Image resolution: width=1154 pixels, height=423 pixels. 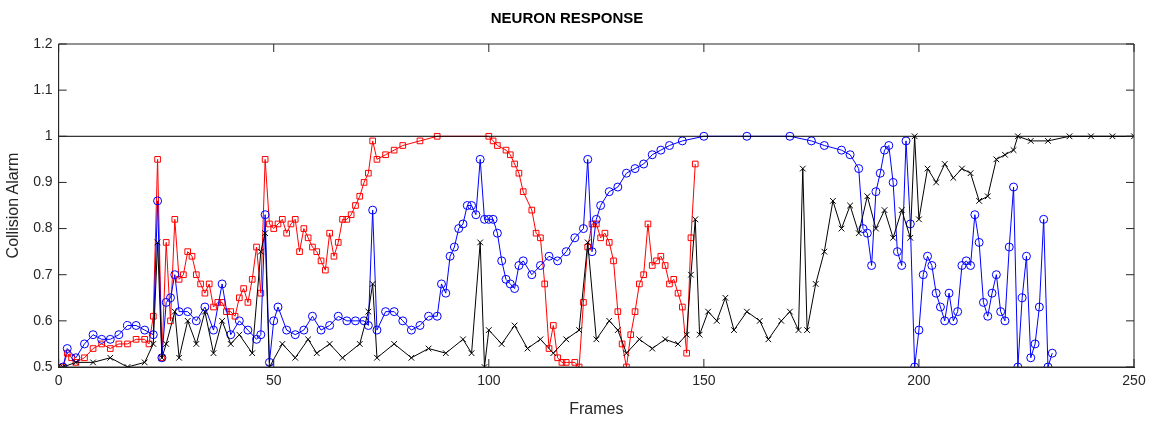 What do you see at coordinates (43, 227) in the screenshot?
I see `y-tick-label: 0.8` at bounding box center [43, 227].